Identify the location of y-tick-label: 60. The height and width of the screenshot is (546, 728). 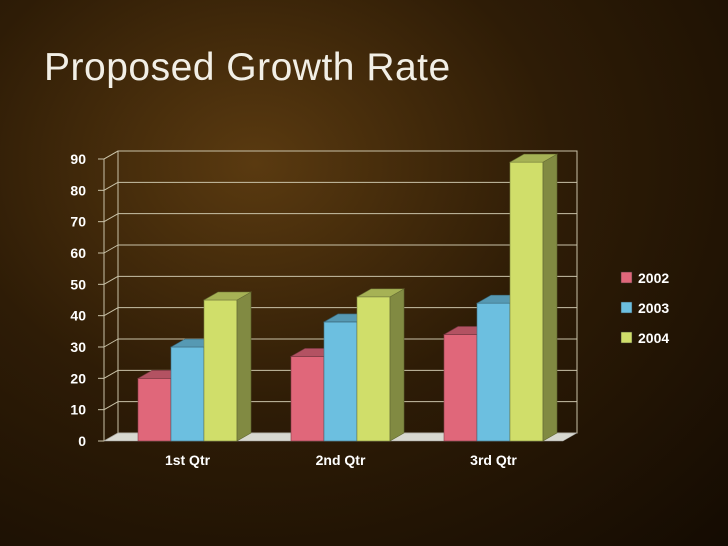
(78, 253).